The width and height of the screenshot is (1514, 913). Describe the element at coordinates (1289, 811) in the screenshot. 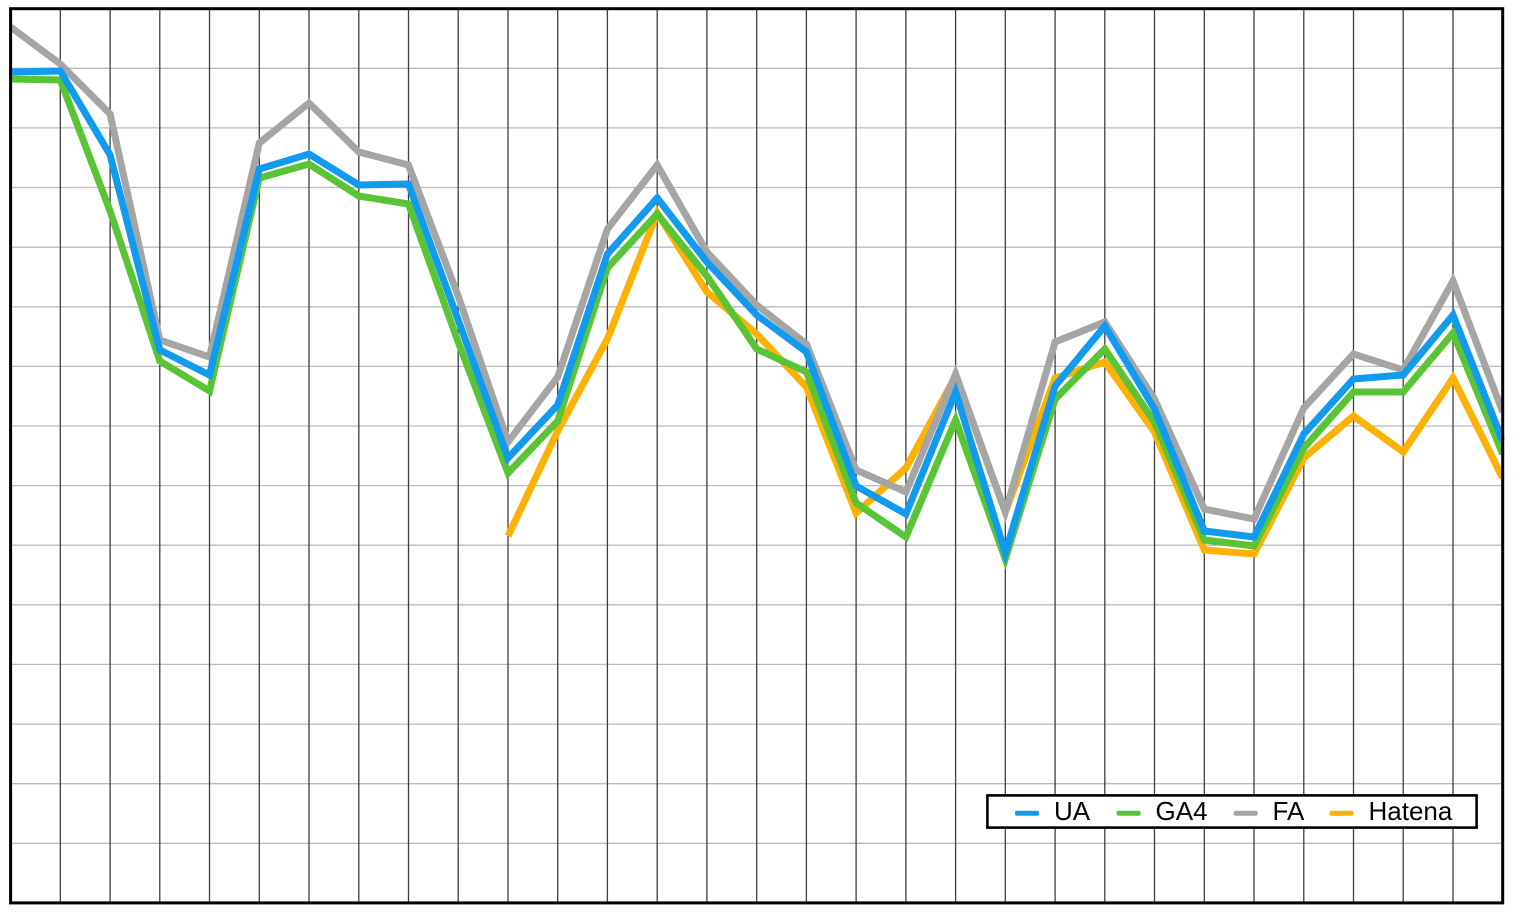

I see `svg-text: FA` at that location.